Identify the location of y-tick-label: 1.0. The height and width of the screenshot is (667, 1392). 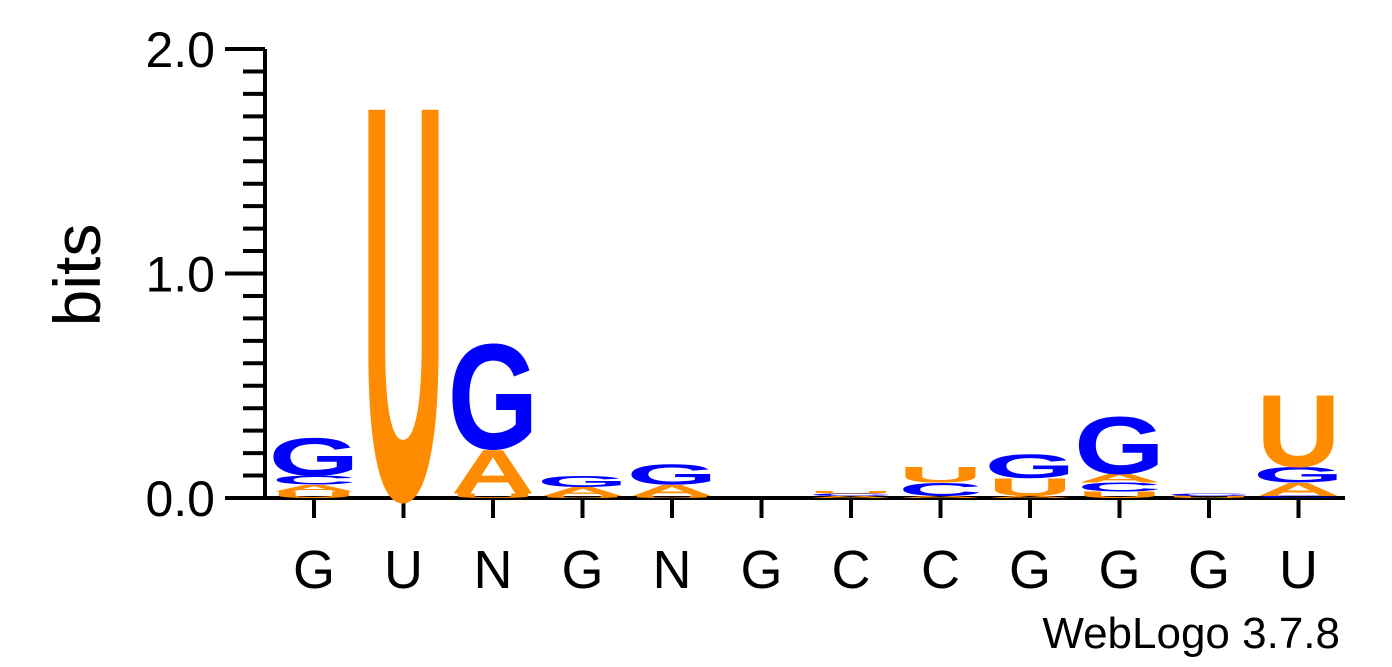
(180, 275).